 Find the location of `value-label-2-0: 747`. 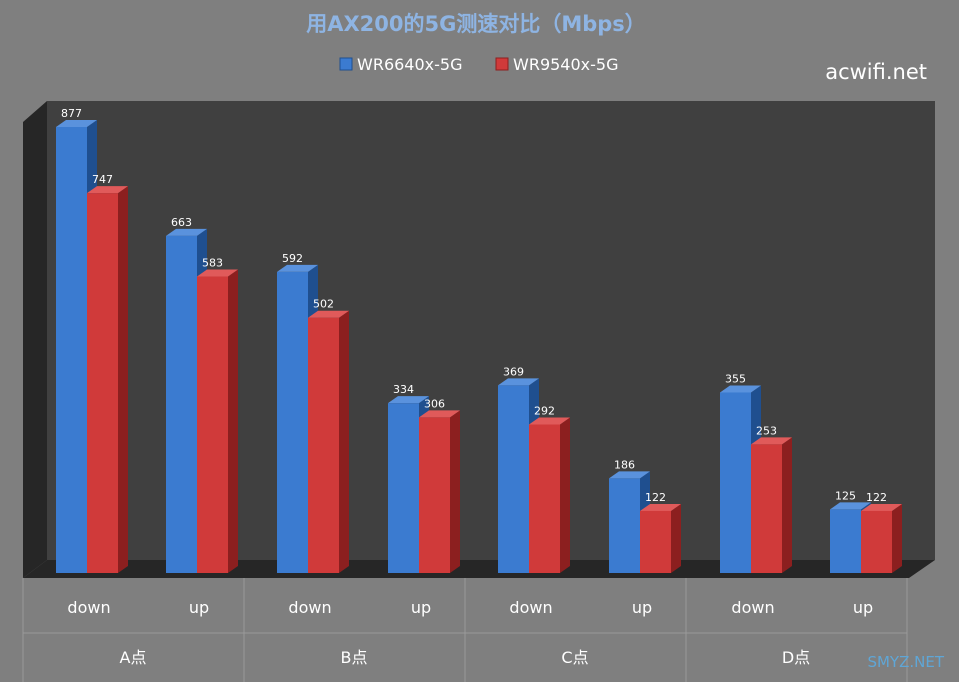

value-label-2-0: 747 is located at coordinates (102, 179).